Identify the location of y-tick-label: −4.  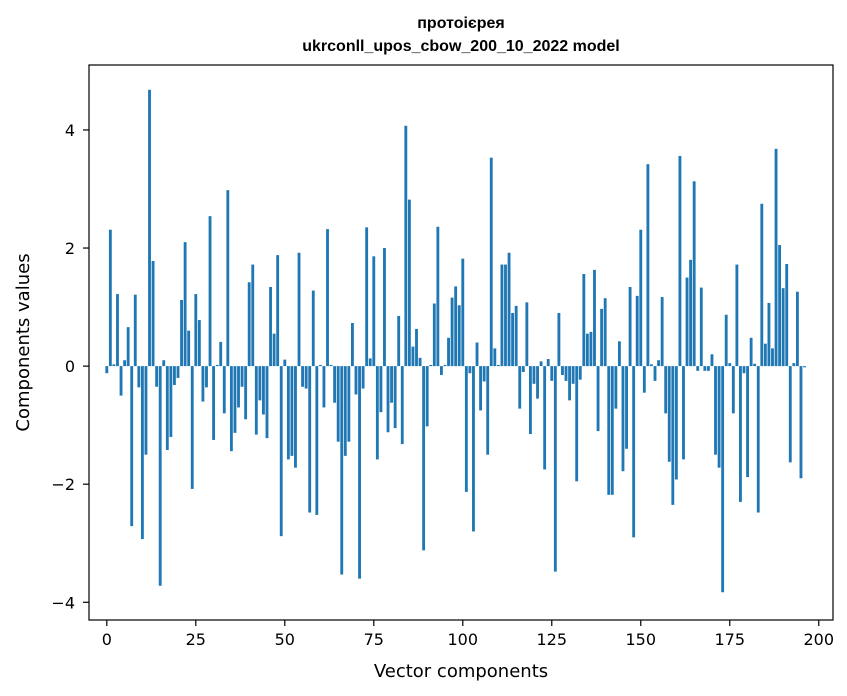
(63, 602).